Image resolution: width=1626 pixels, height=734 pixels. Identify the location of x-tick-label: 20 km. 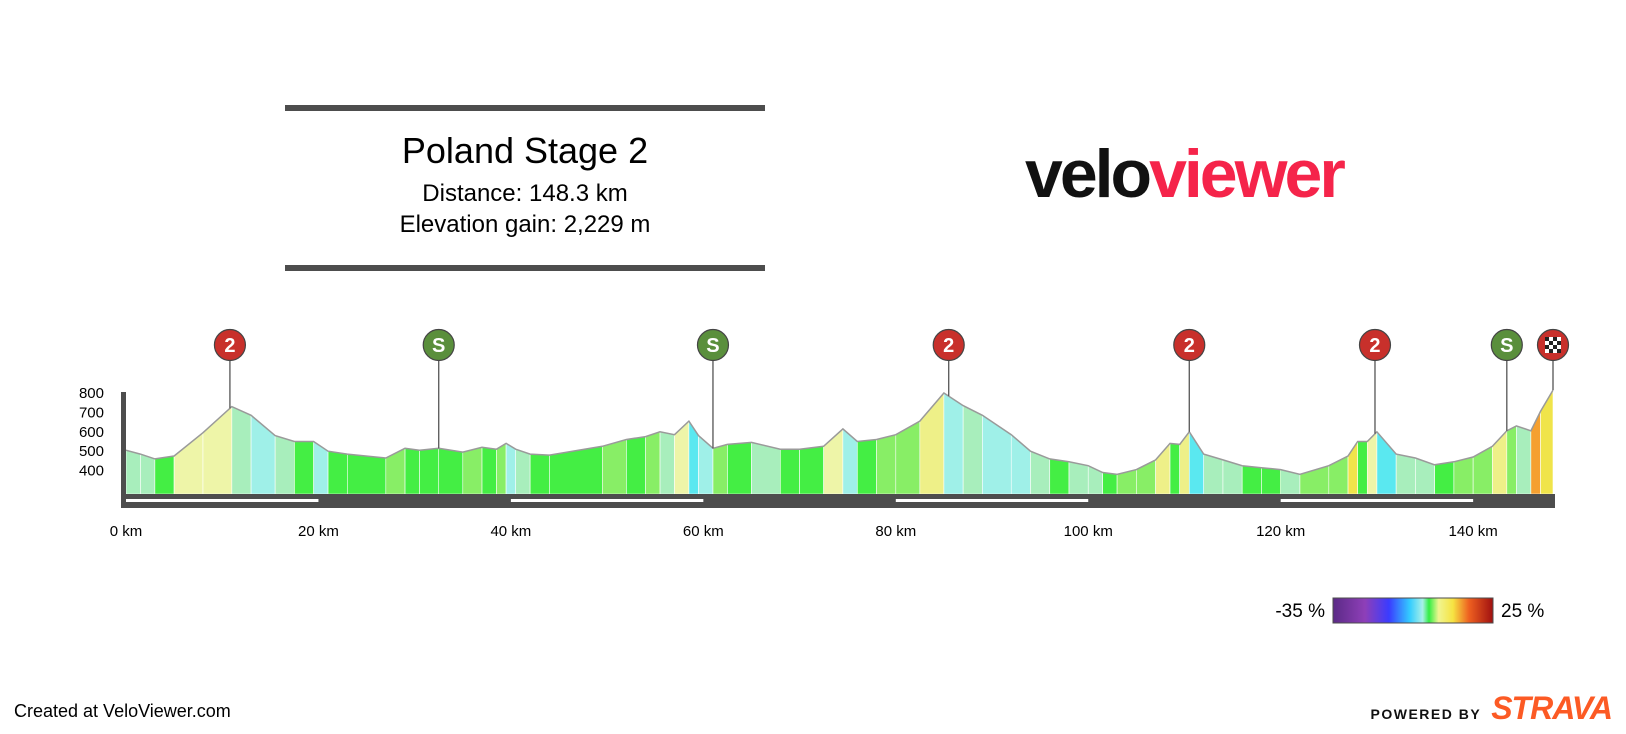
(318, 531).